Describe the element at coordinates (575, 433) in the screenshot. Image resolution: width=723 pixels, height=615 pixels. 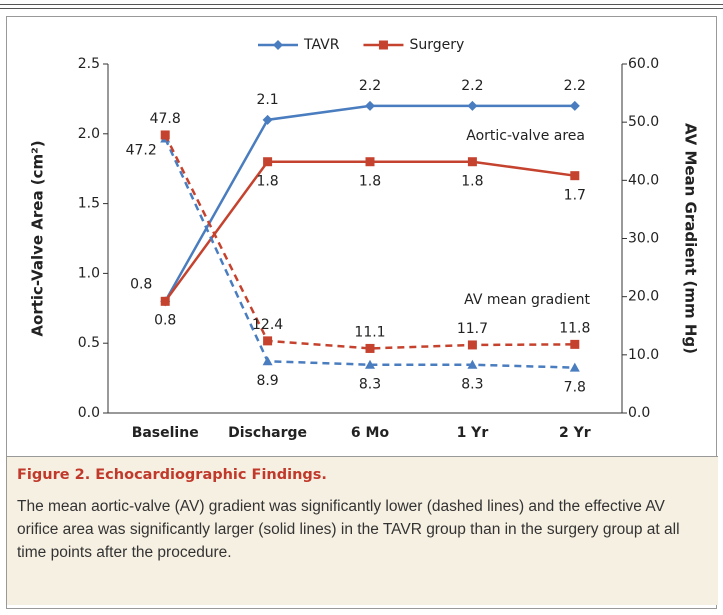
I see `x-tick-label: 2 Yr` at that location.